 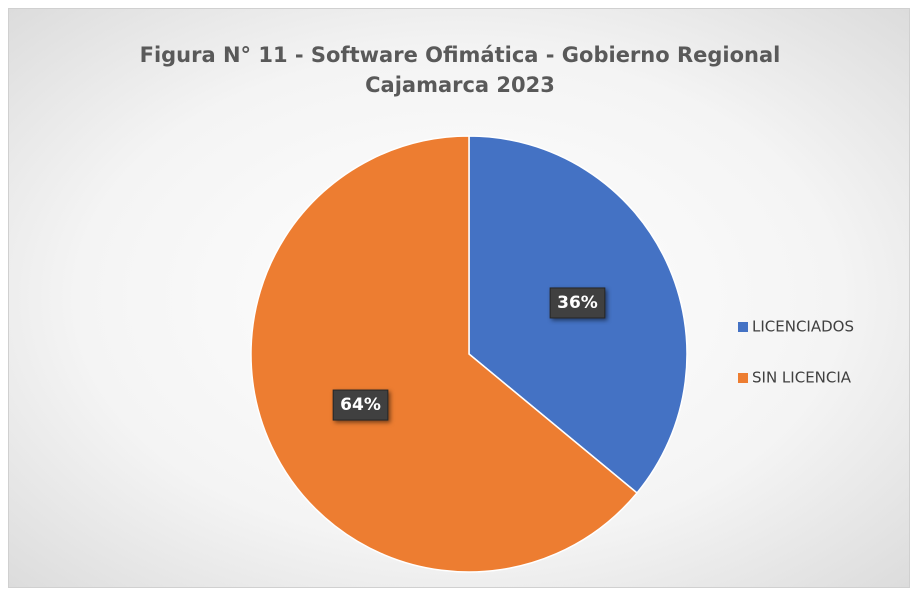 I want to click on data-label-group: 64%, so click(x=360, y=405).